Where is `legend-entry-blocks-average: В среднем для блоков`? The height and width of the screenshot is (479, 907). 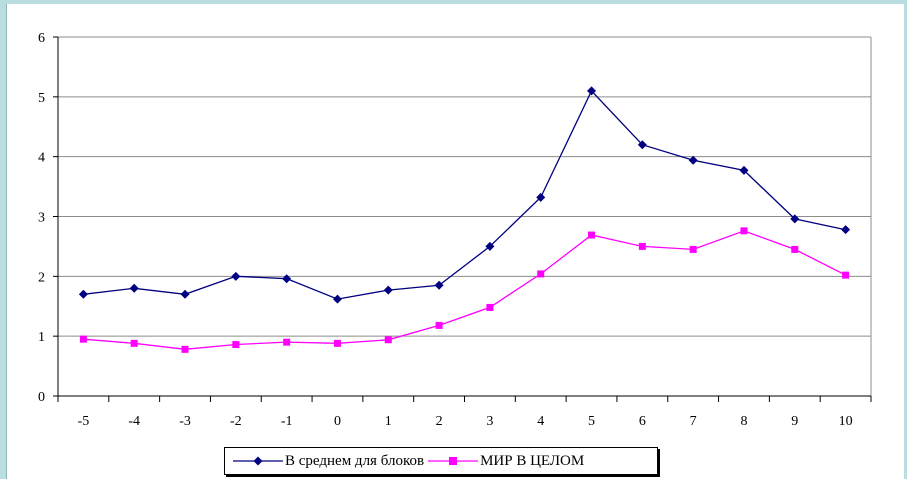
legend-entry-blocks-average: В среднем для блоков is located at coordinates (328, 461).